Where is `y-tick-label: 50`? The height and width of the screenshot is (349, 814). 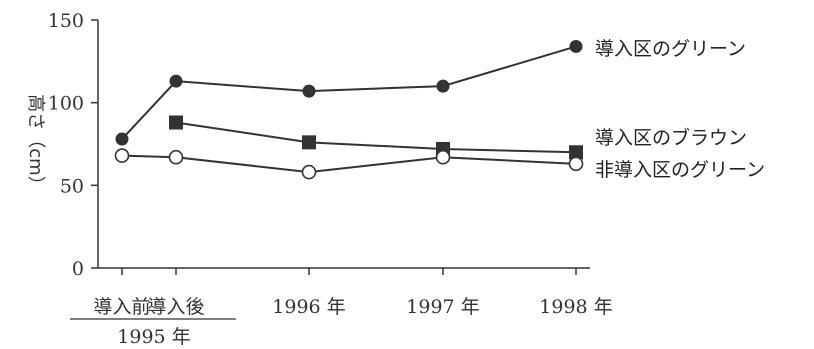
y-tick-label: 50 is located at coordinates (72, 186).